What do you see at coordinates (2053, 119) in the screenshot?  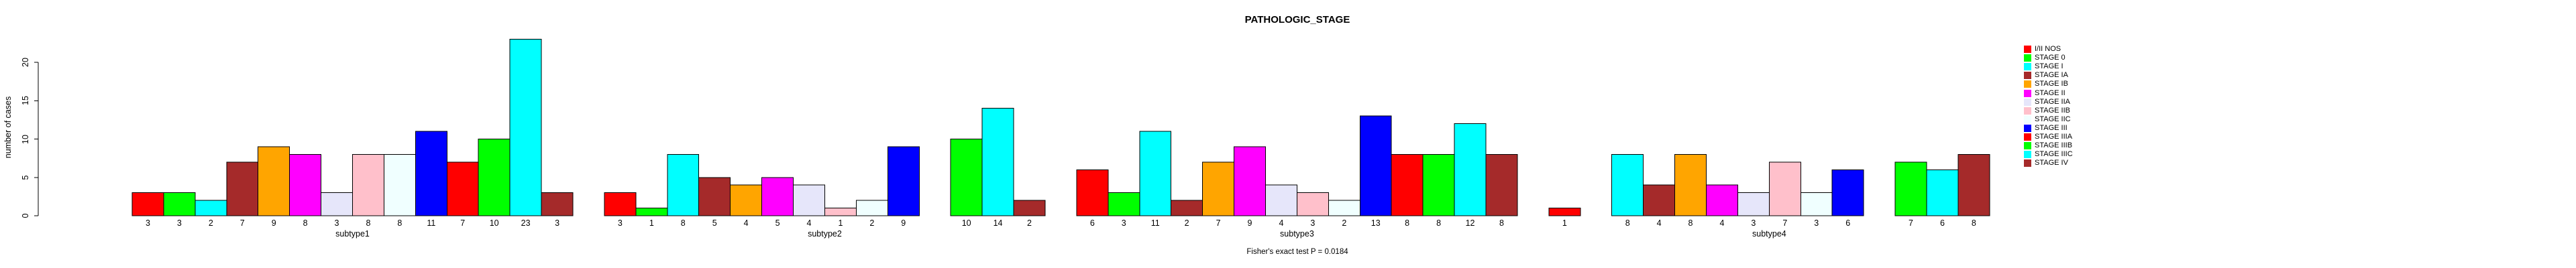 I see `legend-label: STAGE IIC` at bounding box center [2053, 119].